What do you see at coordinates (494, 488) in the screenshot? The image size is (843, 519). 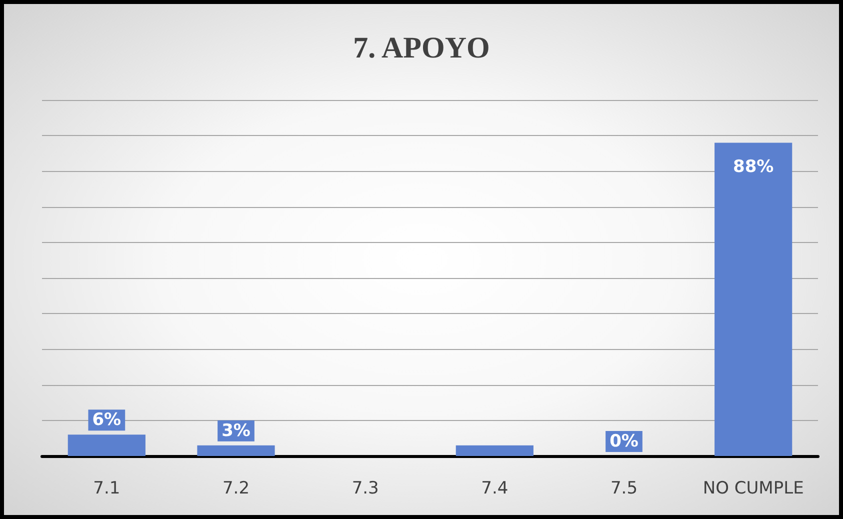 I see `x-tick-label: 7.4` at bounding box center [494, 488].